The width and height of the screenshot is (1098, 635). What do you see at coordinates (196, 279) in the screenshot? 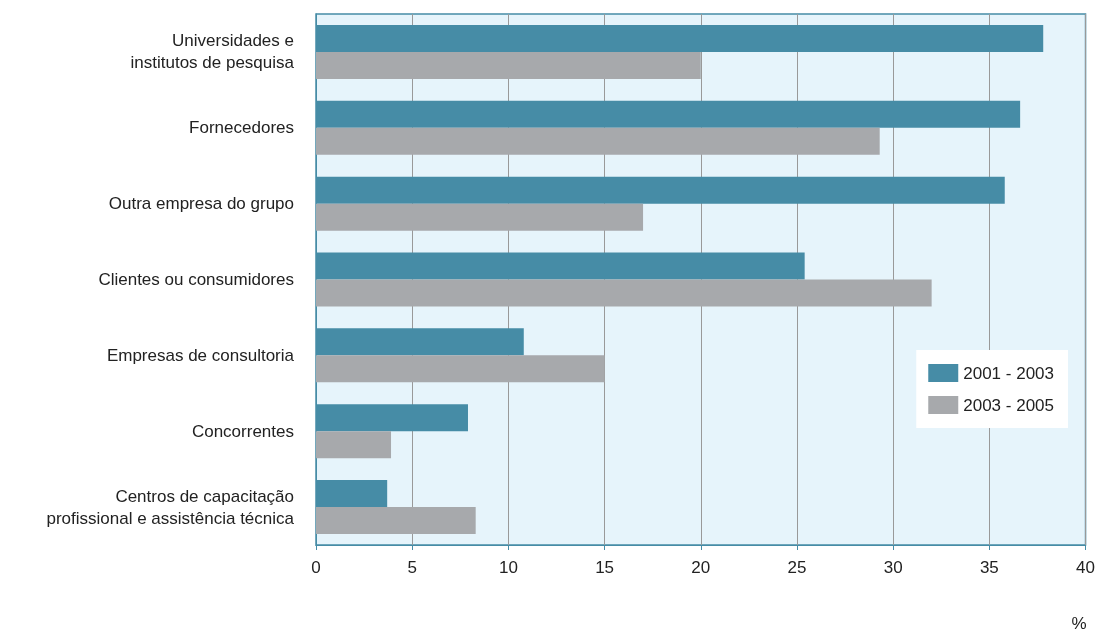
I see `y-tick-label: Clientes ou consumidores` at bounding box center [196, 279].